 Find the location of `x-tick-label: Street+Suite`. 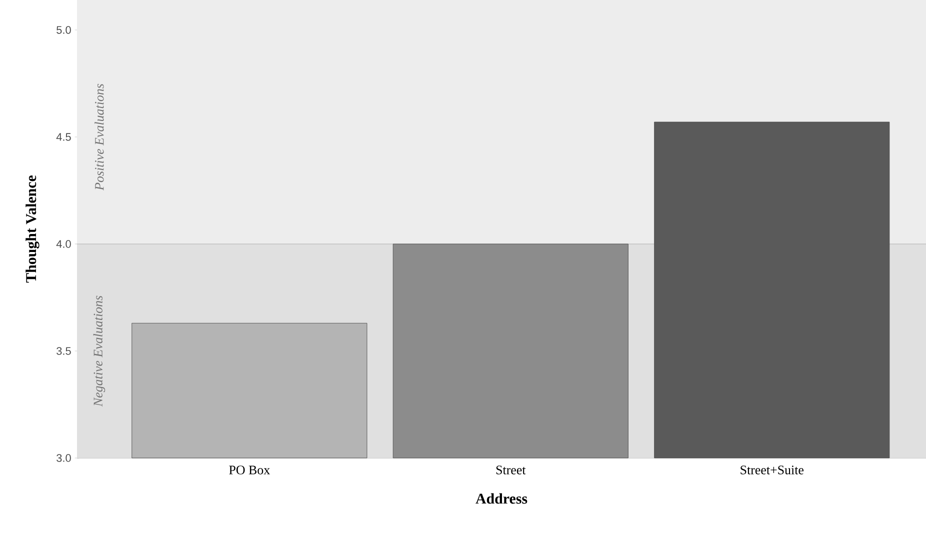

x-tick-label: Street+Suite is located at coordinates (772, 470).